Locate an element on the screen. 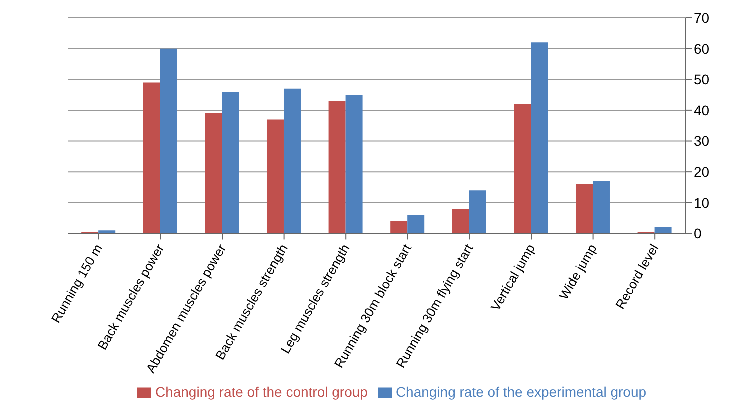 The width and height of the screenshot is (744, 413). y-tick-label: 10 is located at coordinates (702, 202).